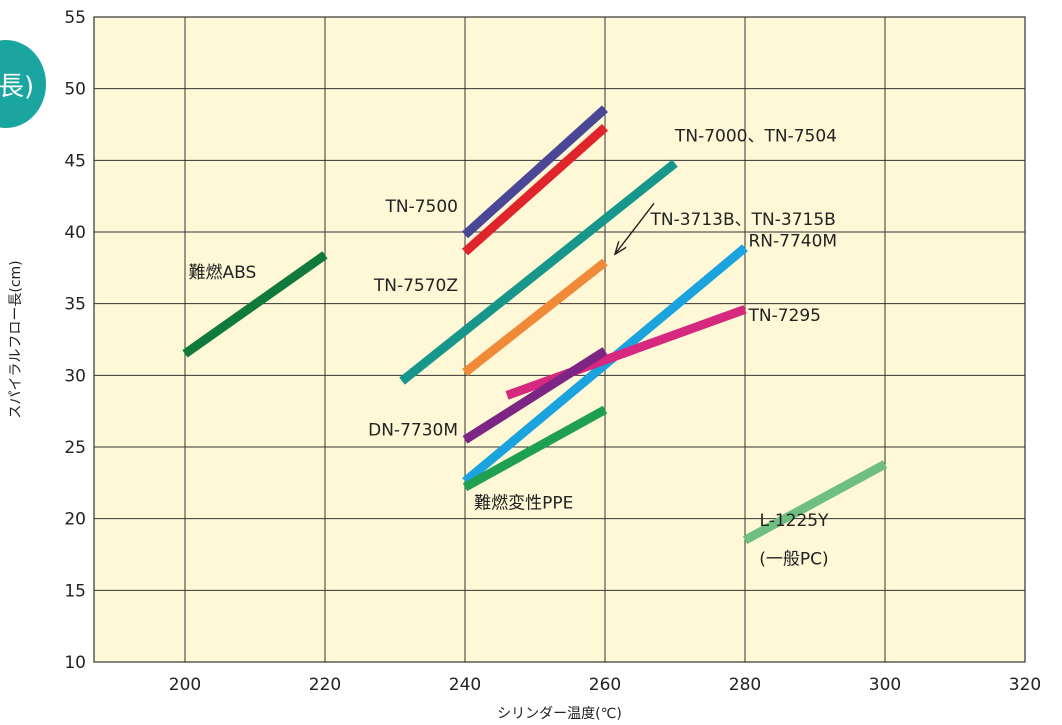  I want to click on series-label: TN-7295, so click(785, 316).